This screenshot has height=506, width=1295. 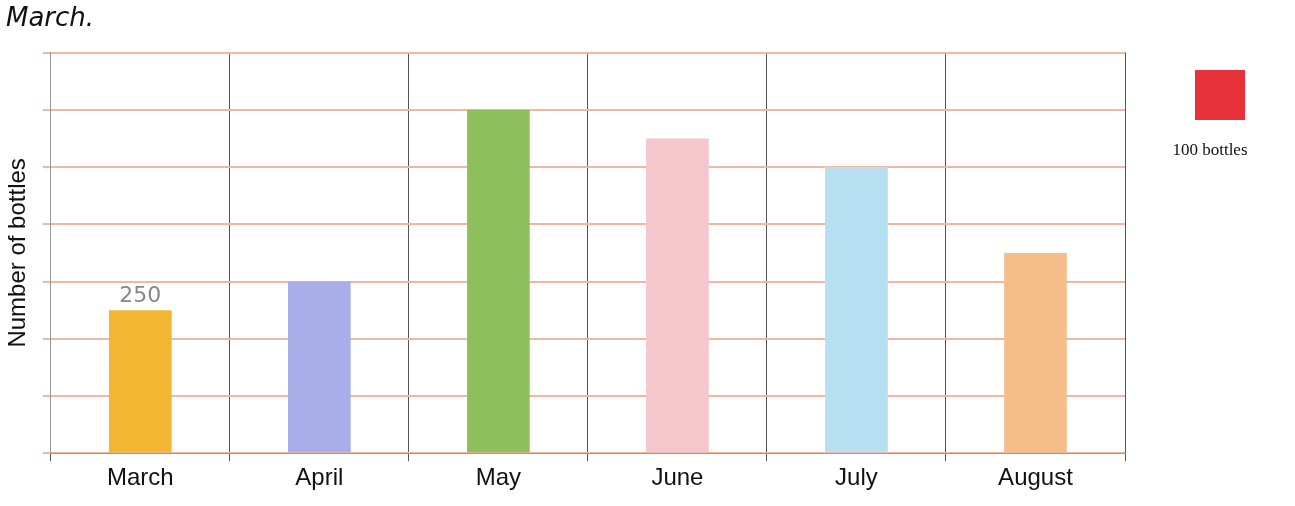 What do you see at coordinates (1210, 150) in the screenshot?
I see `text: 100 bottles` at bounding box center [1210, 150].